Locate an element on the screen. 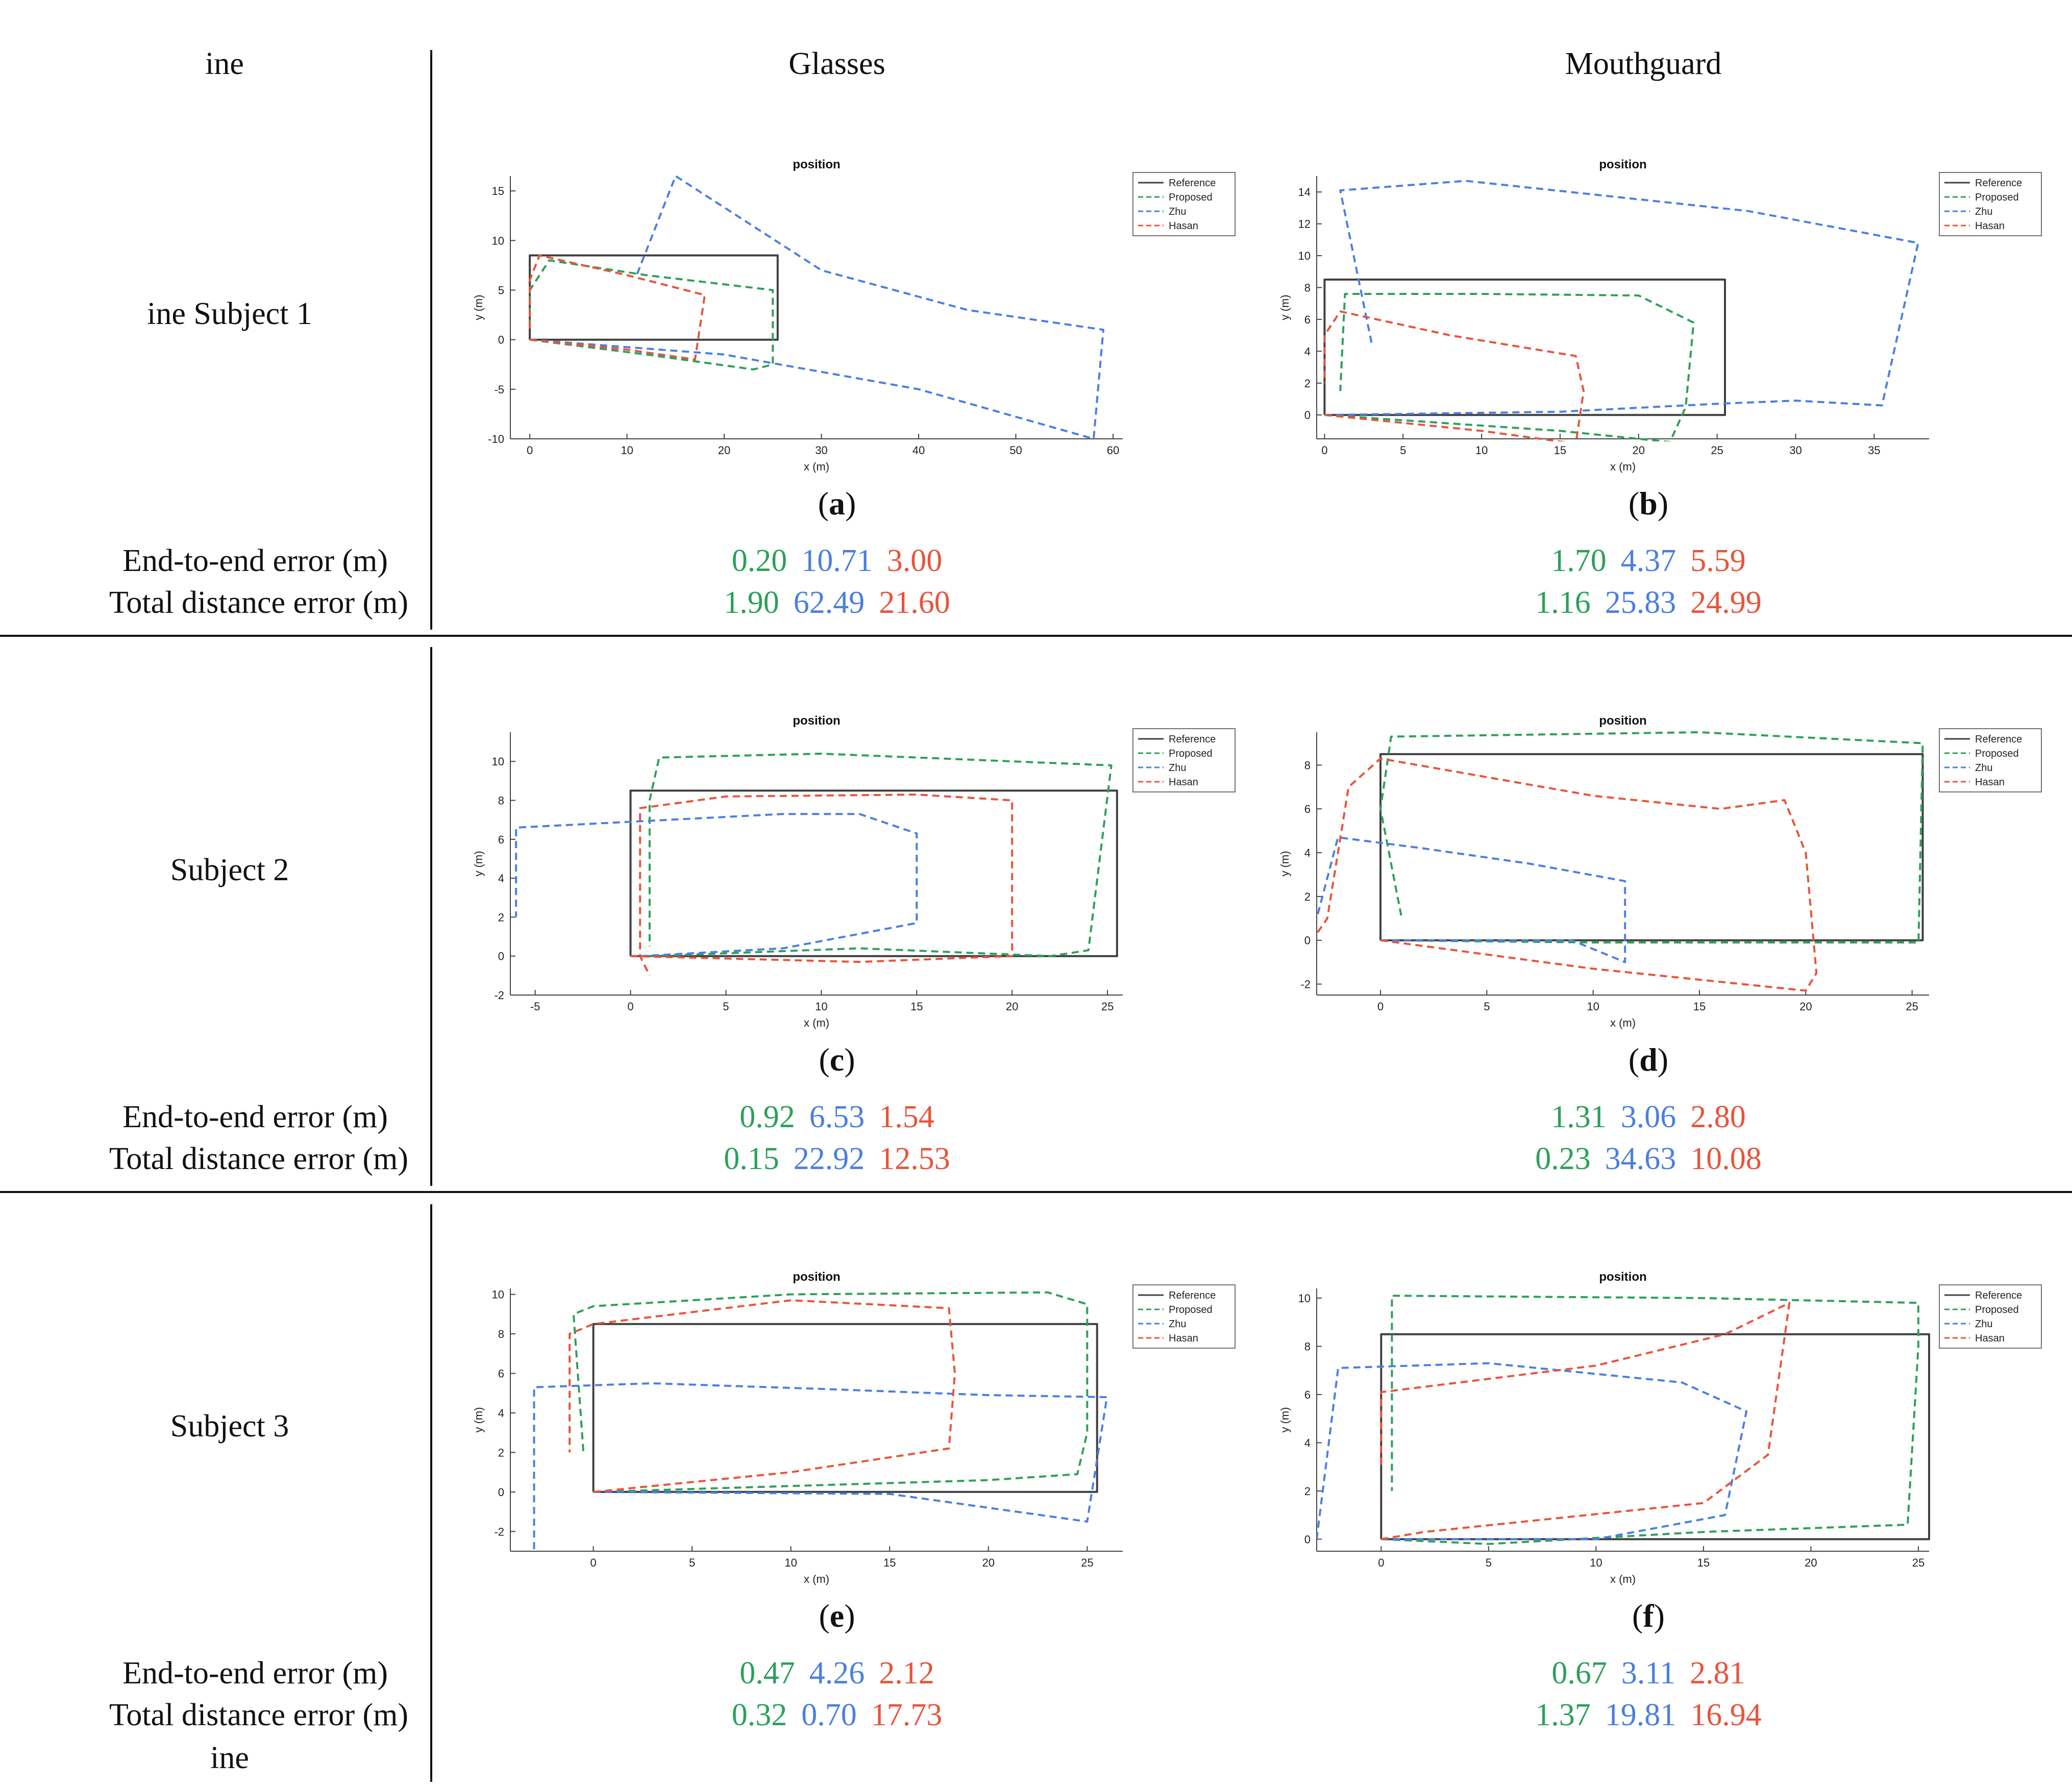 The width and height of the screenshot is (2072, 1788). x-tick-label: 20 is located at coordinates (1806, 1007).